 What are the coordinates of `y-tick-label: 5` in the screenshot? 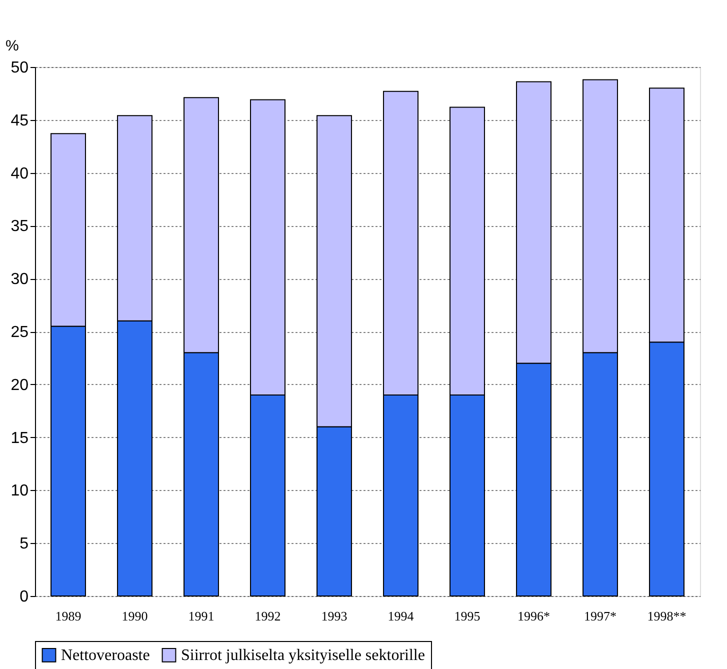 It's located at (24, 544).